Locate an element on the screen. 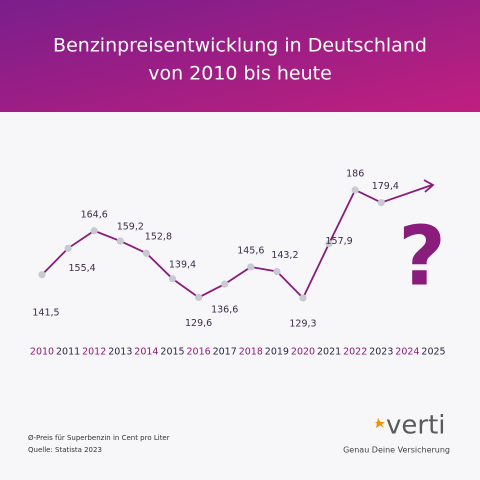  x-tick-label: 2014 is located at coordinates (146, 352).